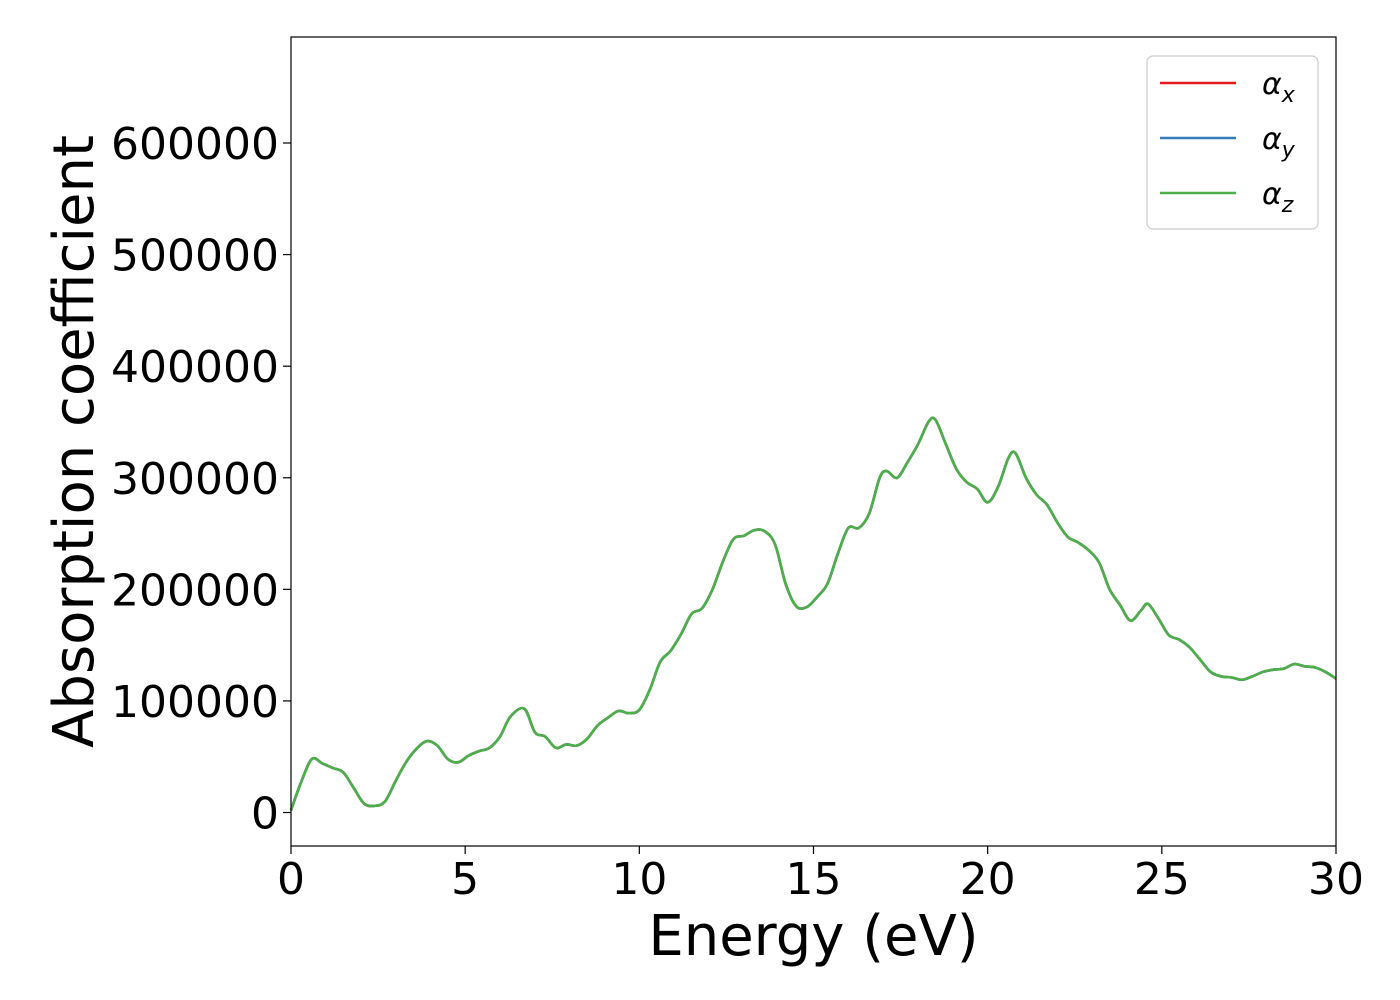 Image resolution: width=1400 pixels, height=1000 pixels. Describe the element at coordinates (1336, 879) in the screenshot. I see `x-tick-label: 30` at that location.